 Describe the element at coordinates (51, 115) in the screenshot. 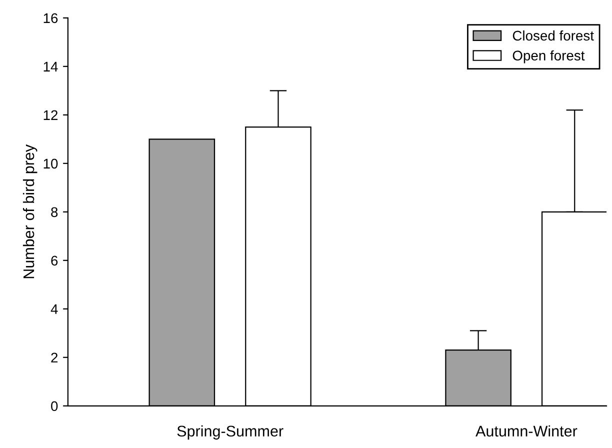

I see `y-tick-label: 12` at that location.